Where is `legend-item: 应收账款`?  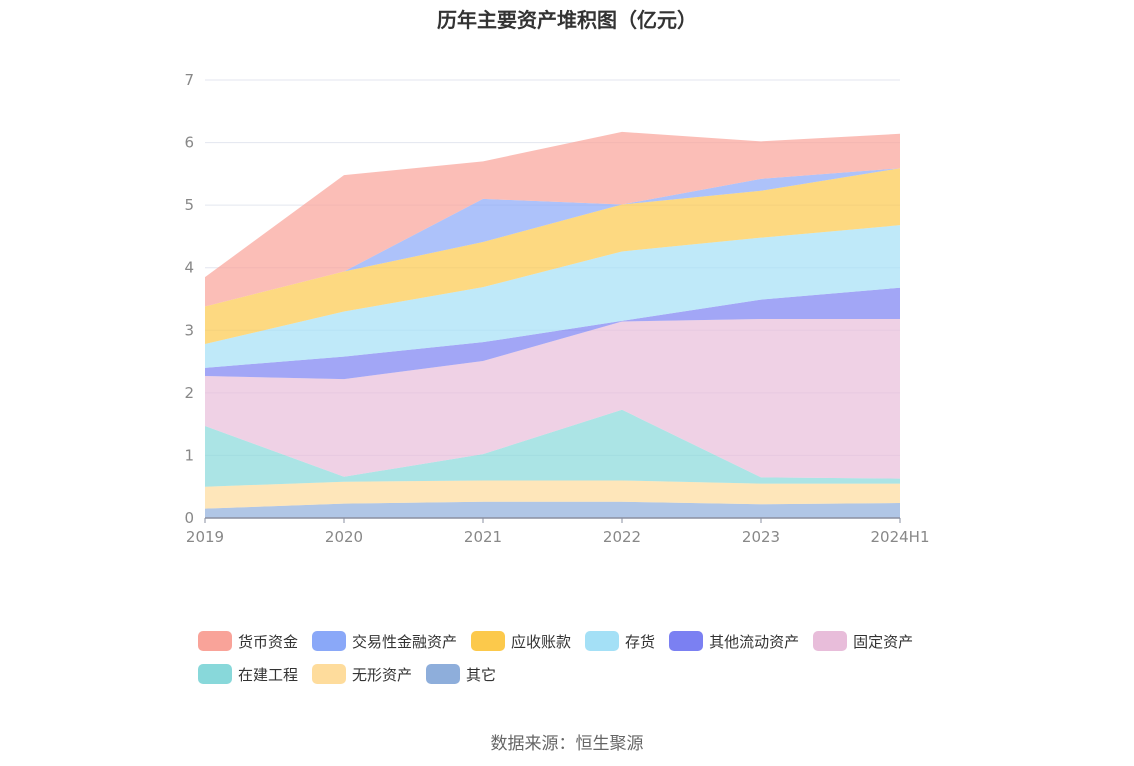
legend-item: 应收账款 is located at coordinates (521, 641).